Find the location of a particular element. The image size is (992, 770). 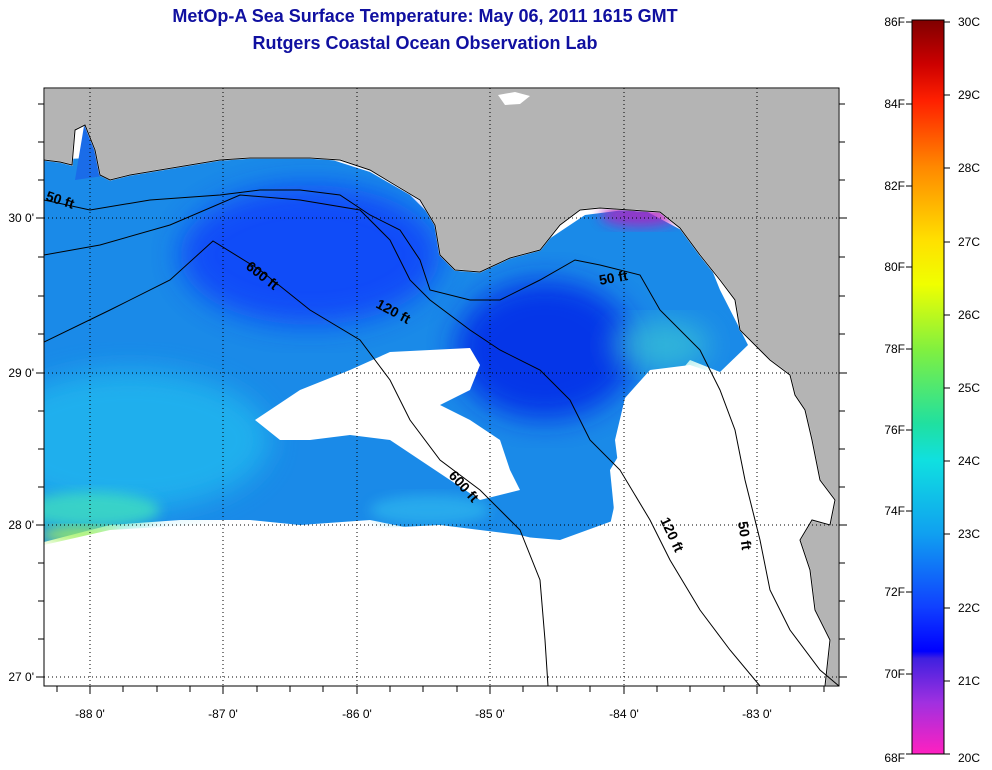

celsius-label: 30C is located at coordinates (969, 22).